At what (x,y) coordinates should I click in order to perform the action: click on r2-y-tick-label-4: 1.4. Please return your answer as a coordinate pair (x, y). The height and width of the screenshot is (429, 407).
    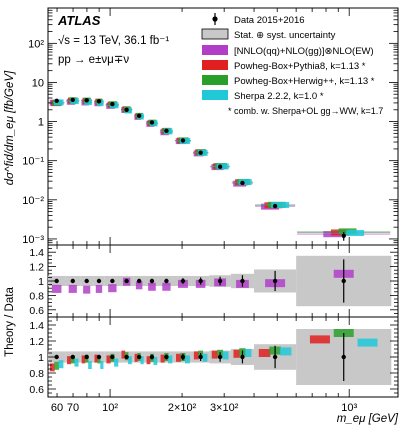
    Looking at the image, I should click on (36, 326).